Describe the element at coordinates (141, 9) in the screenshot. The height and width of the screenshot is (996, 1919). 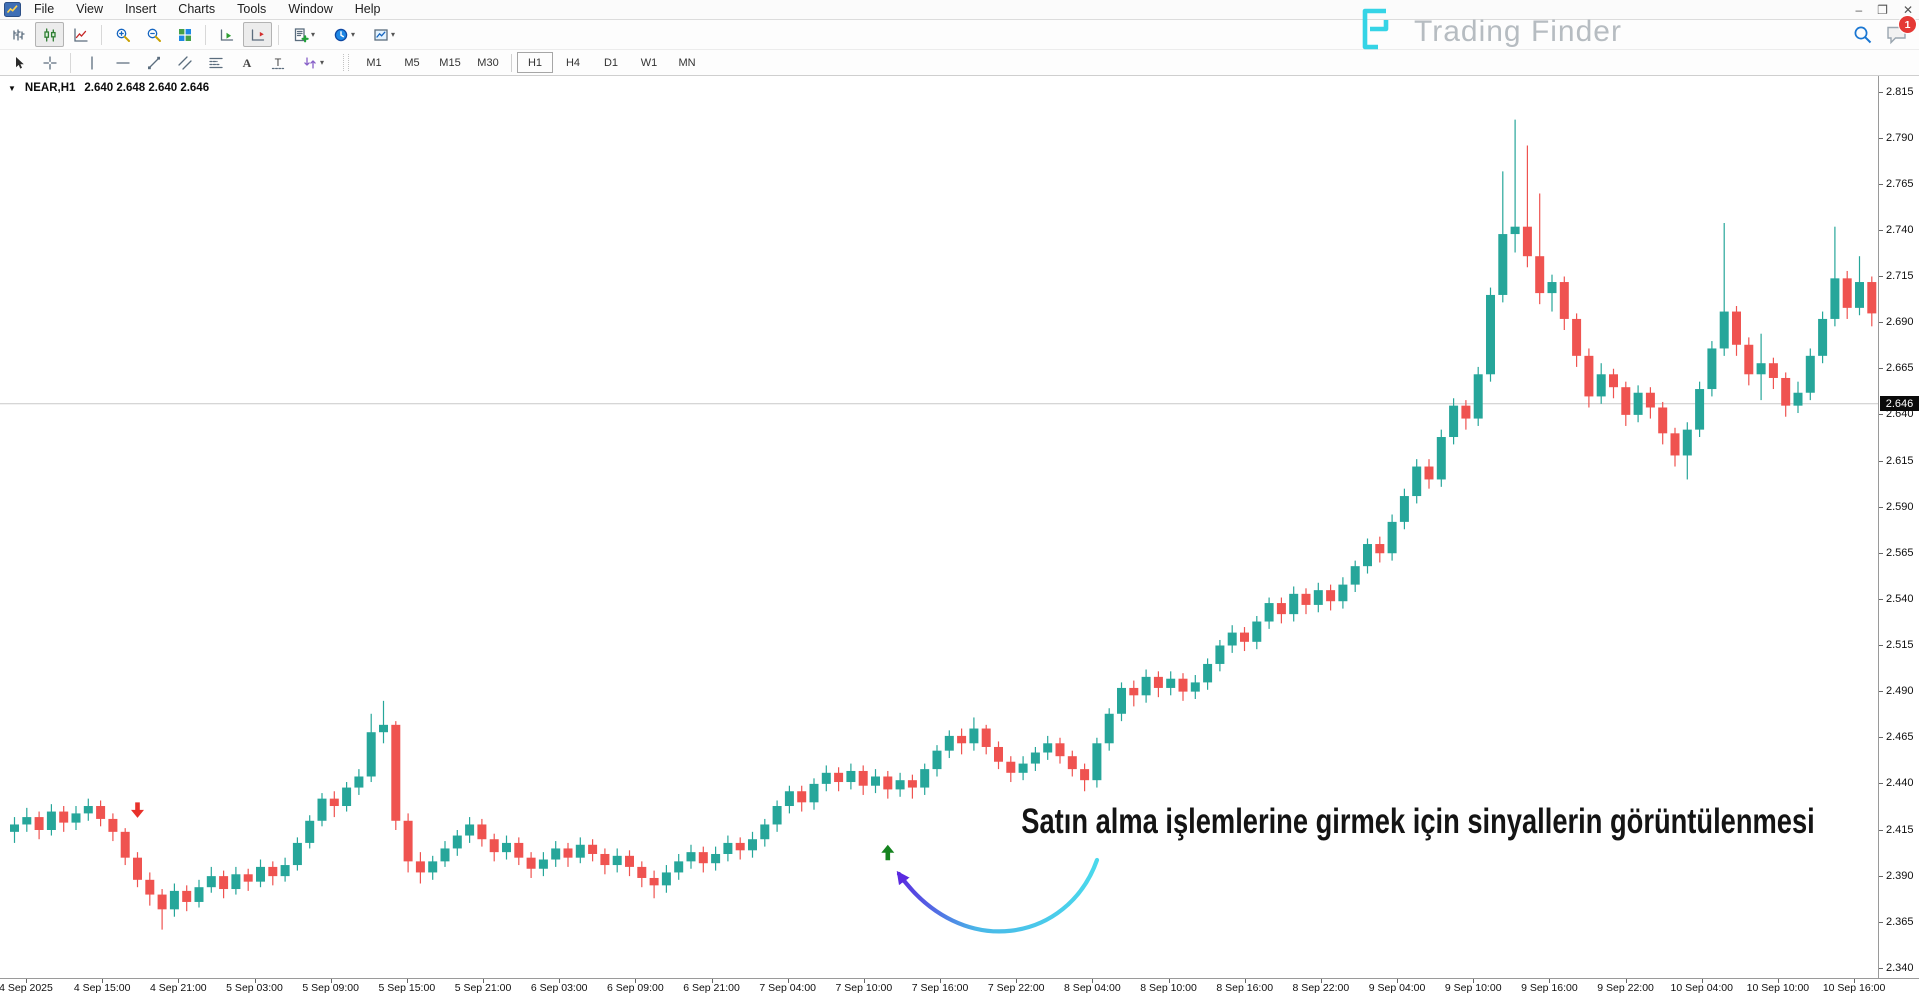
I see `menu-insert: Insert` at that location.